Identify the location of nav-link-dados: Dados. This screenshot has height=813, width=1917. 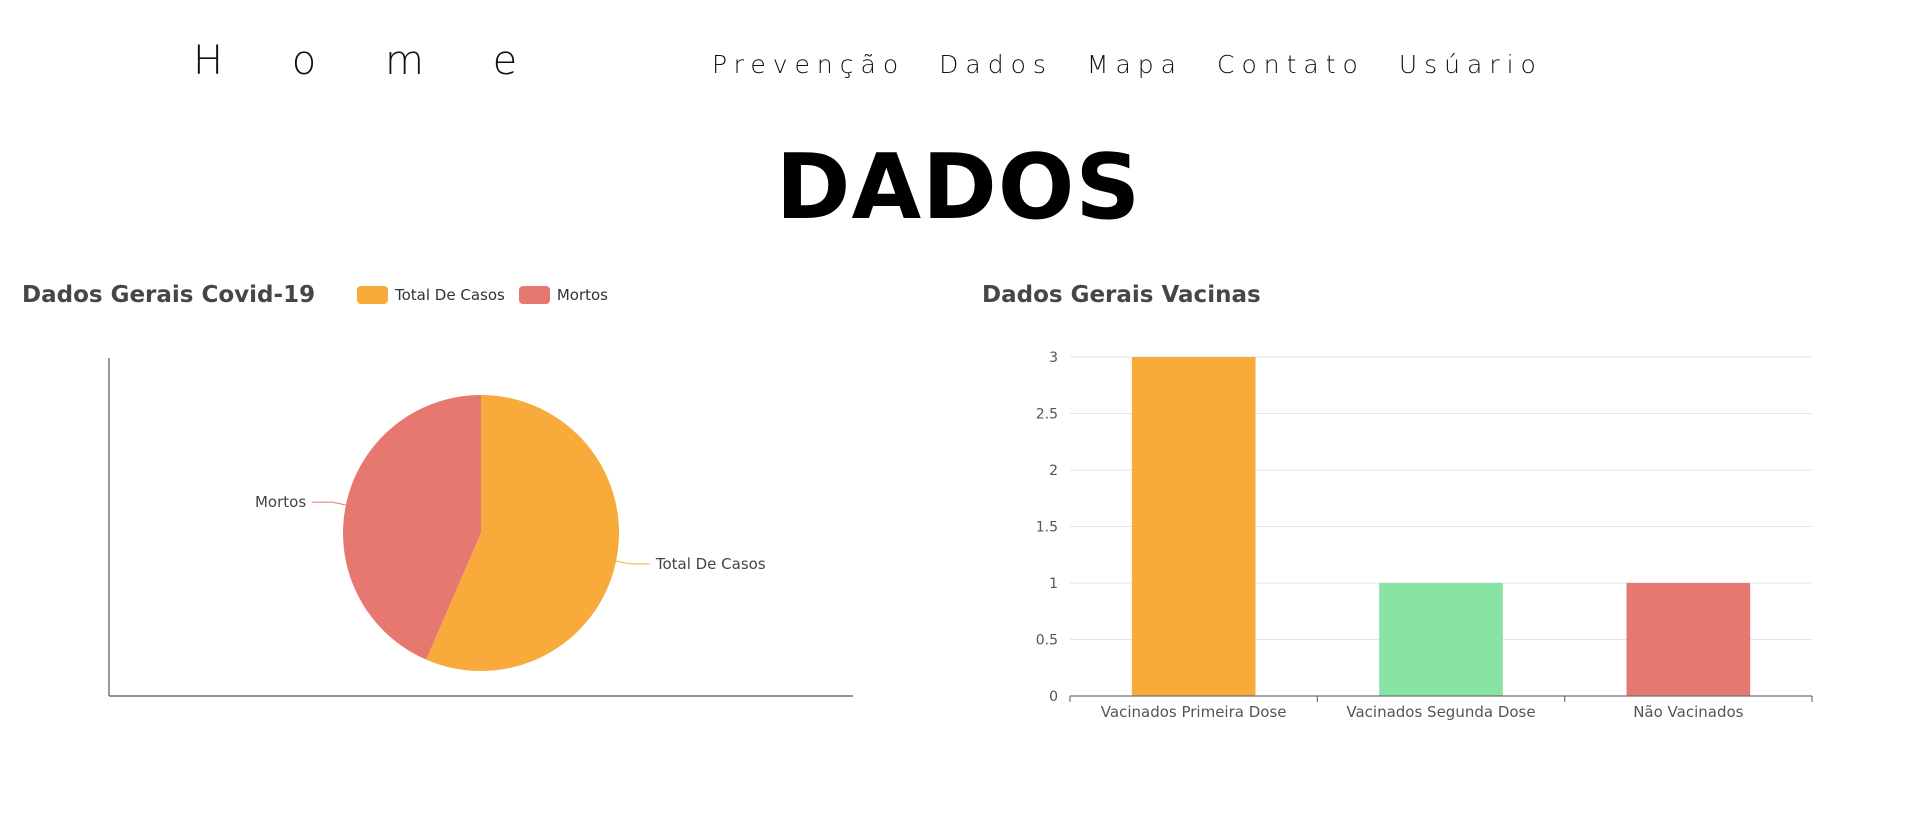
(996, 64).